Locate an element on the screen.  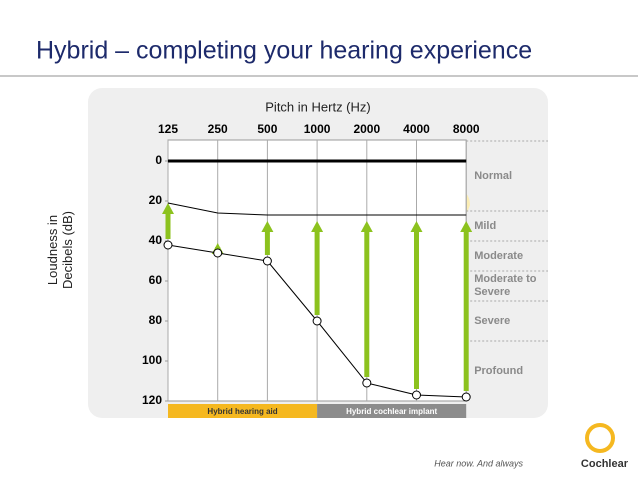
y-tick-label: 80 is located at coordinates (156, 320).